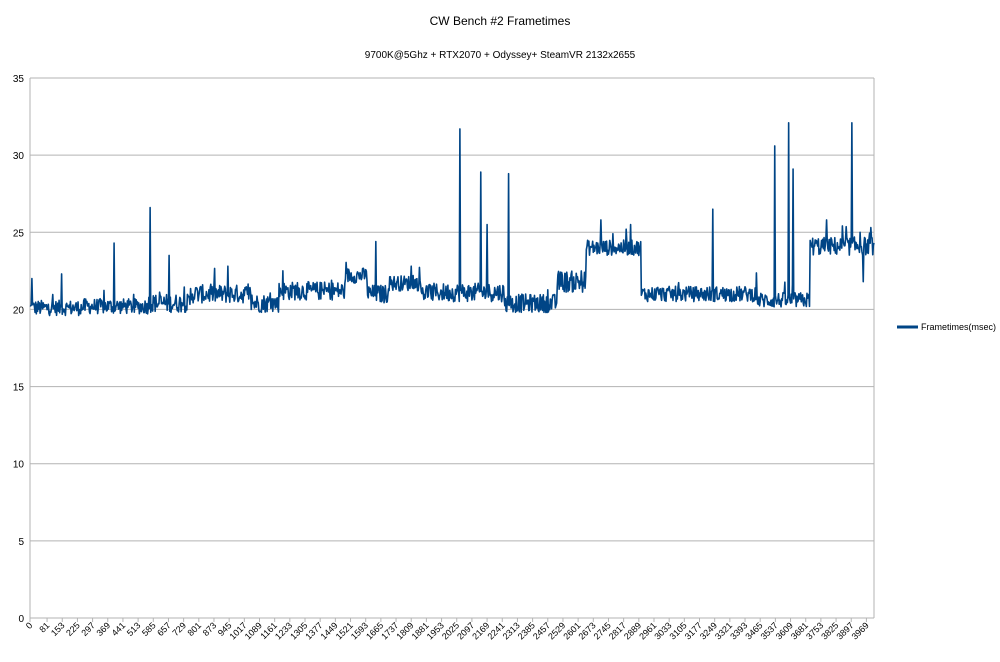 The width and height of the screenshot is (1000, 662). I want to click on chart-title: CW Bench #2 Frametimes, so click(500, 21).